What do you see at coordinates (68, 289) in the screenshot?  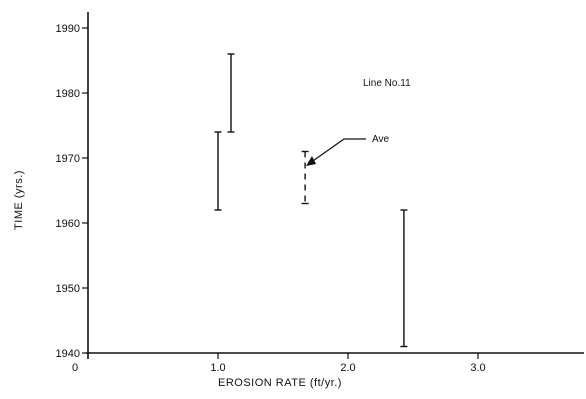 I see `y-tick-label: 1950` at bounding box center [68, 289].